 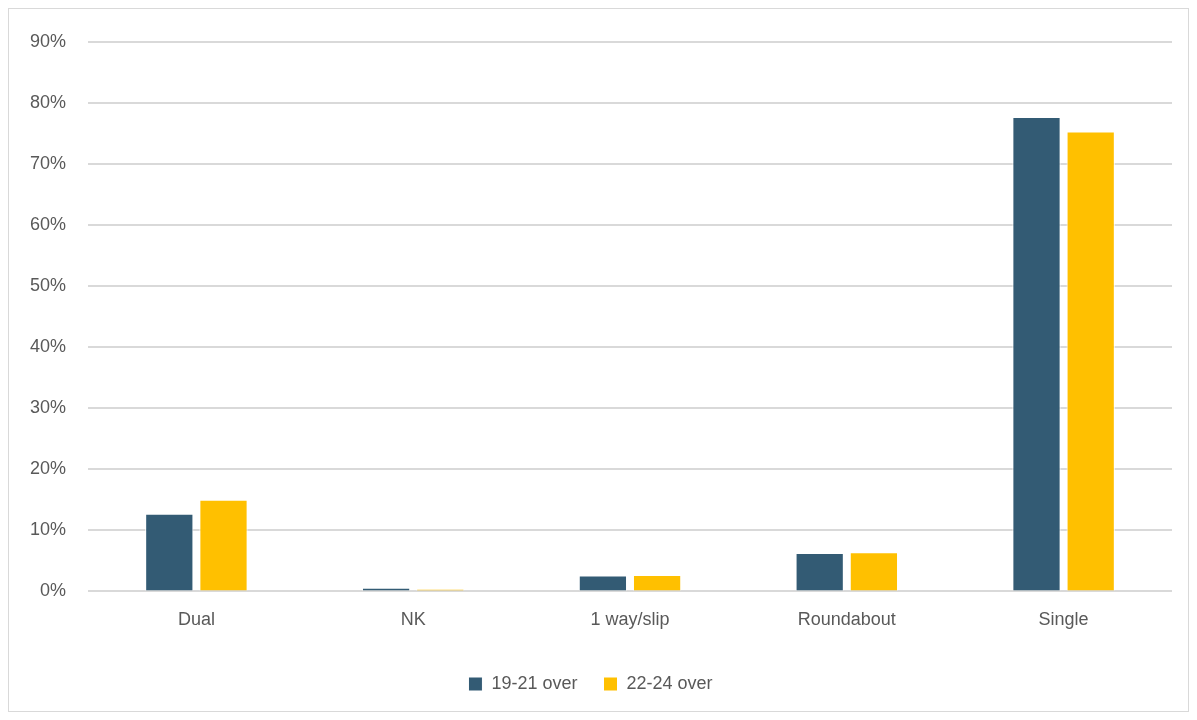 What do you see at coordinates (47, 285) in the screenshot?
I see `y-tick-label: 50%` at bounding box center [47, 285].